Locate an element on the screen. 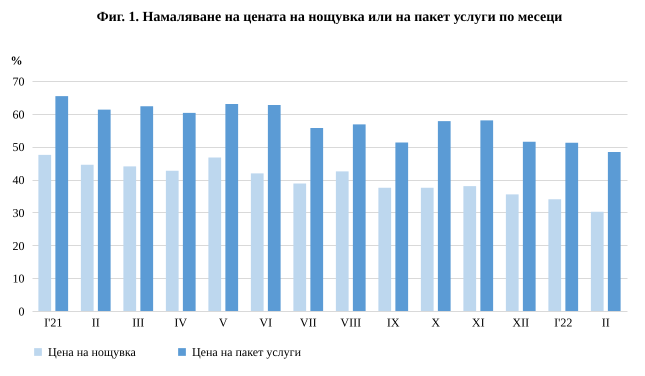  x-tick-label: VI is located at coordinates (265, 323).